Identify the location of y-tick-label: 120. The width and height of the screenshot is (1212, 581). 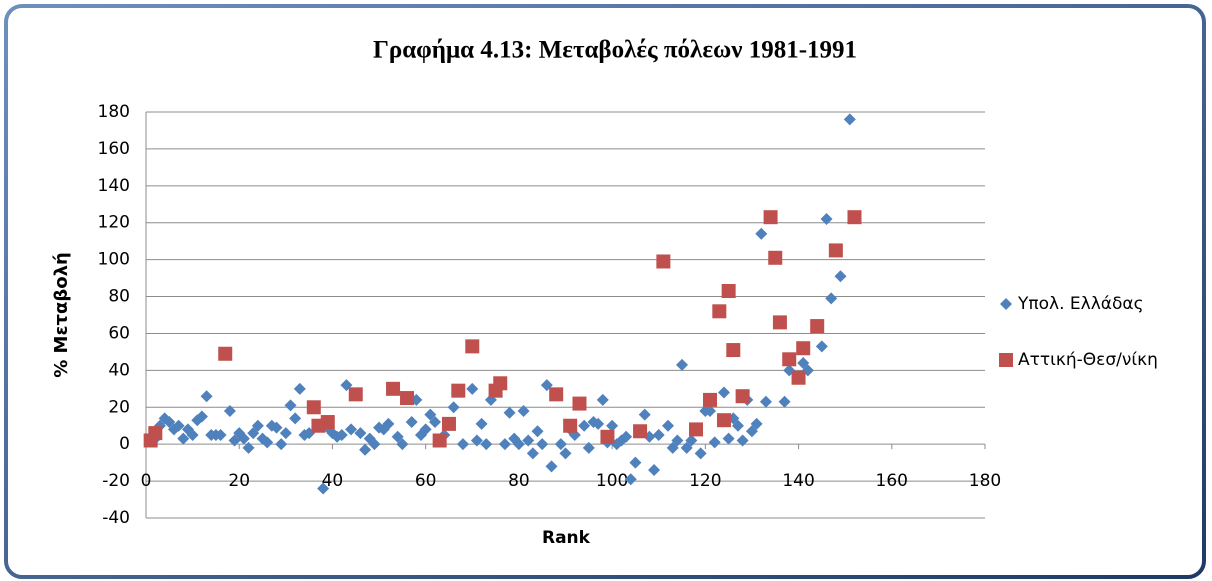
(114, 223).